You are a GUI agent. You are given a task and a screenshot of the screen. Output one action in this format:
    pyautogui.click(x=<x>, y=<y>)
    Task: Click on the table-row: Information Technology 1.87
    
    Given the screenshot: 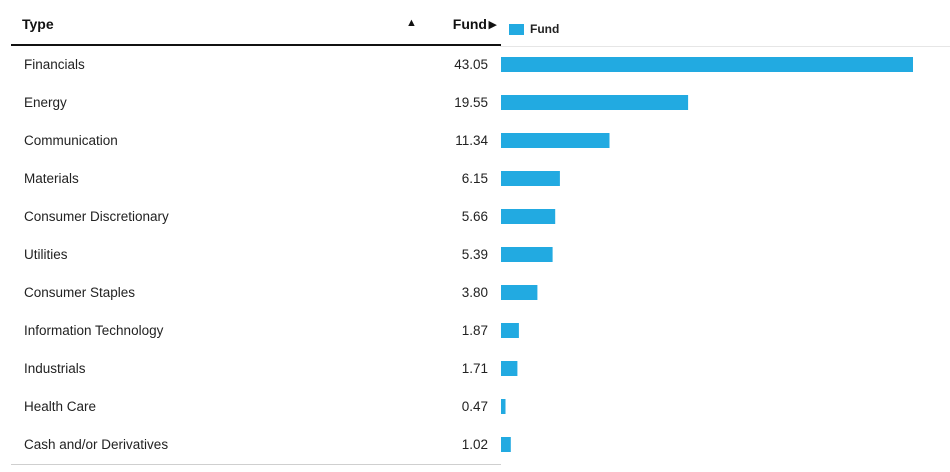 What is the action you would take?
    pyautogui.click(x=256, y=331)
    